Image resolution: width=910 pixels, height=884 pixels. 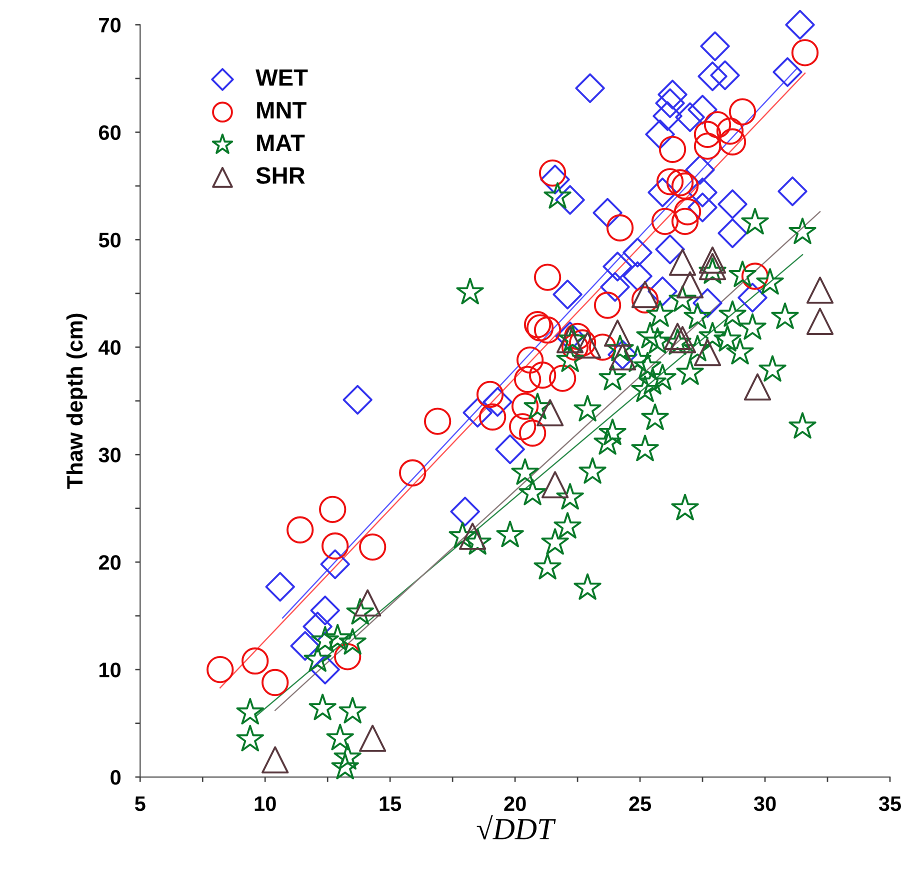 I want to click on y-tick-label: 20, so click(x=109, y=562).